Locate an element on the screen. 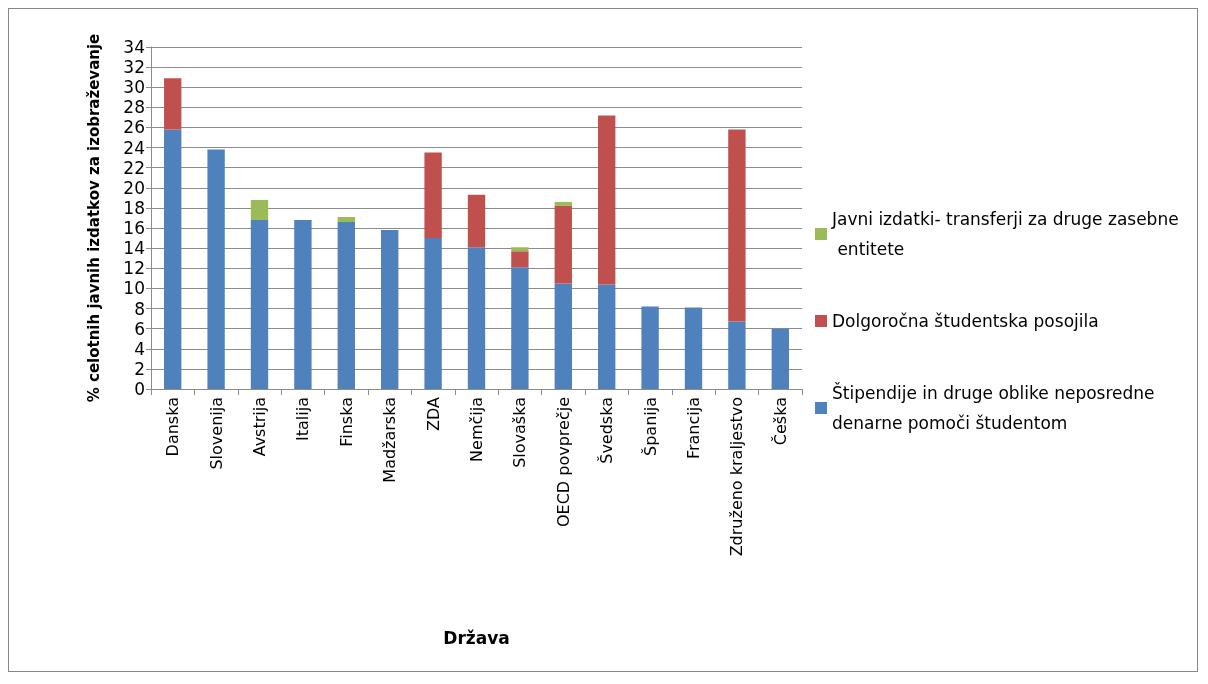 This screenshot has width=1208, height=684. y-tick-label: 18 is located at coordinates (134, 207).